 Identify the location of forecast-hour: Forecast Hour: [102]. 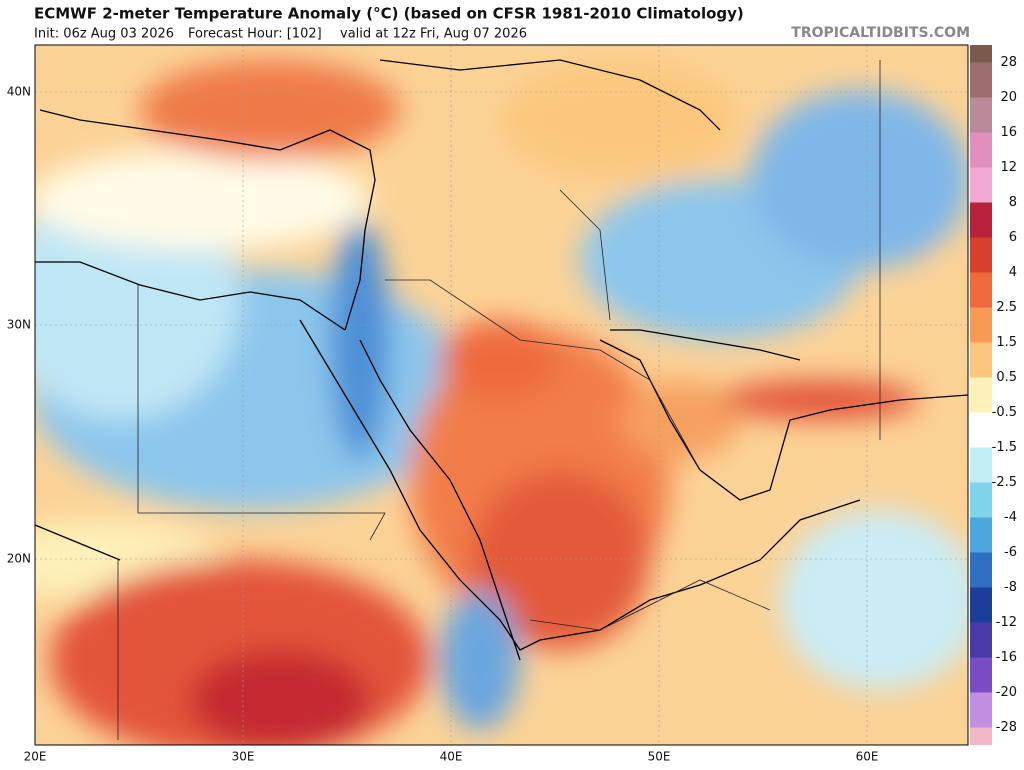
(255, 34).